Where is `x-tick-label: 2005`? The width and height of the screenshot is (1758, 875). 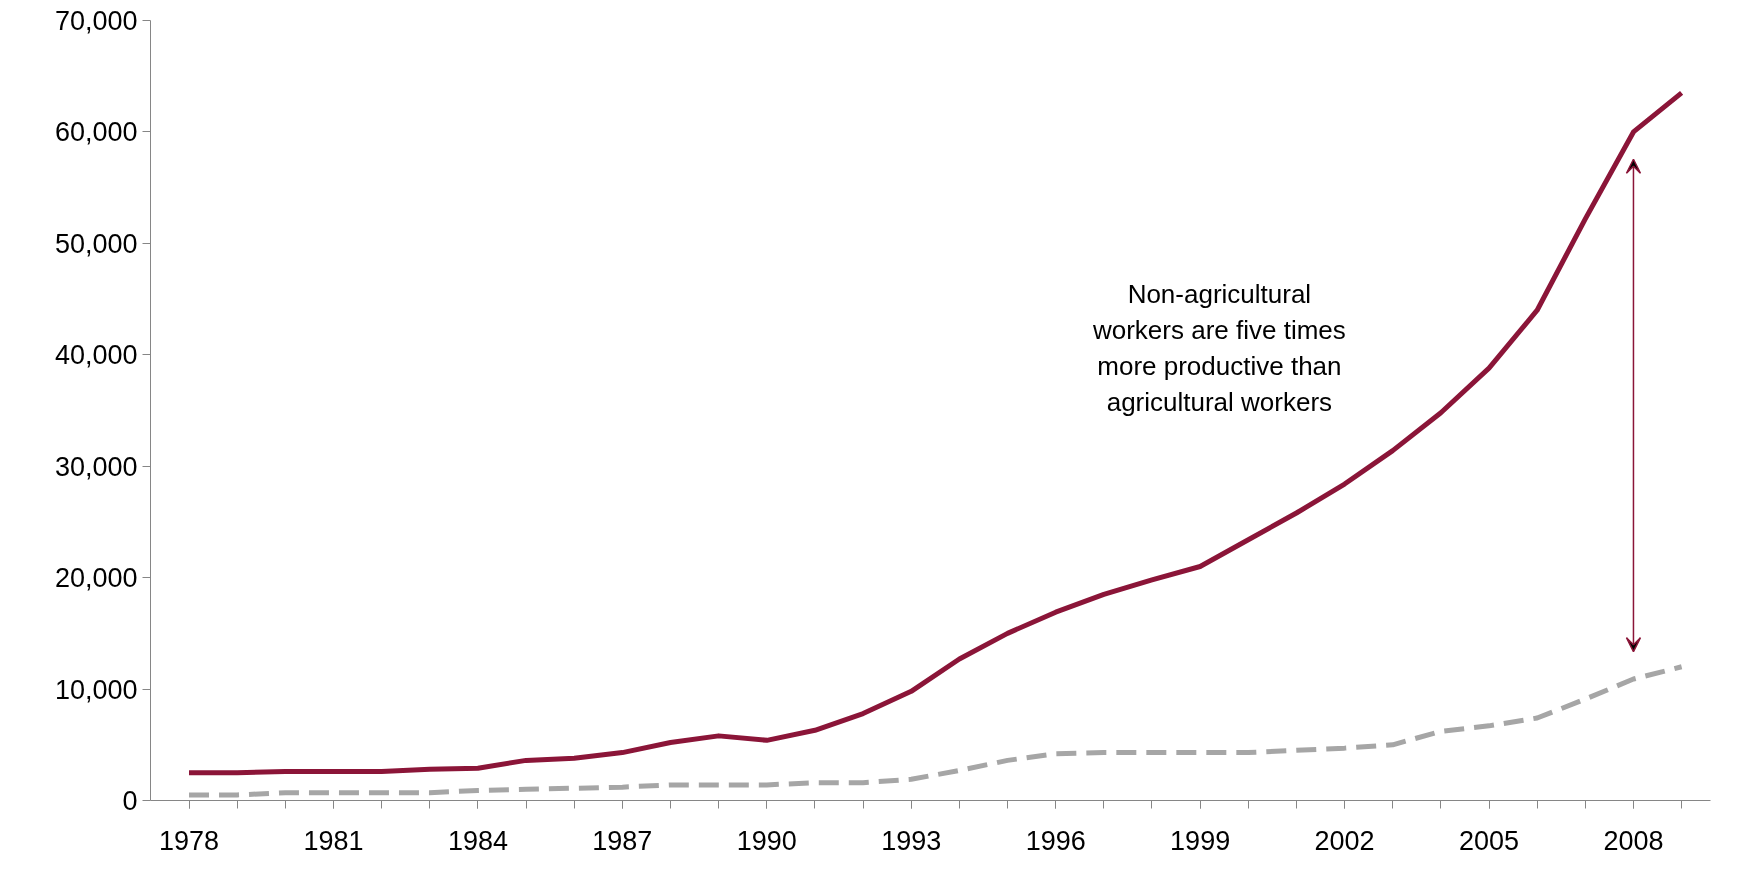
x-tick-label: 2005 is located at coordinates (1489, 840).